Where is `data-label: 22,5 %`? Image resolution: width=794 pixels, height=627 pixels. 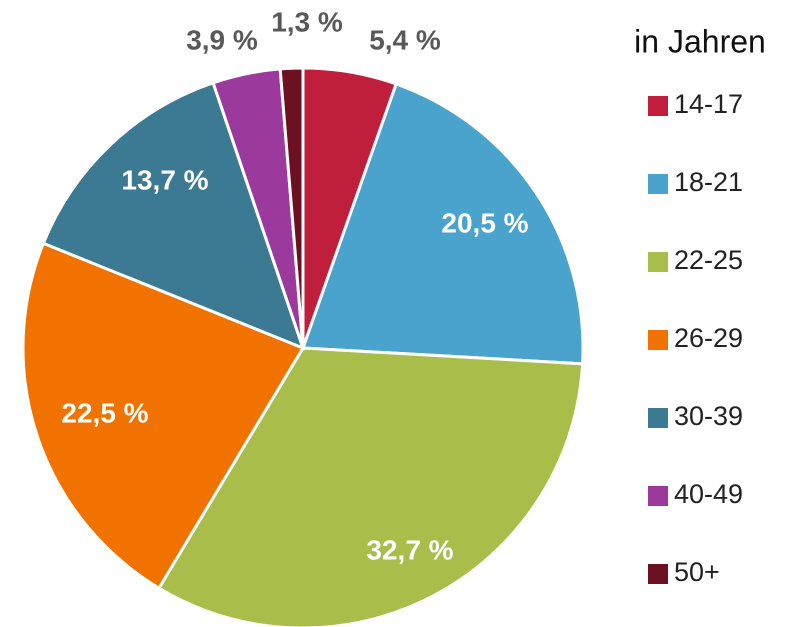
data-label: 22,5 % is located at coordinates (104, 412).